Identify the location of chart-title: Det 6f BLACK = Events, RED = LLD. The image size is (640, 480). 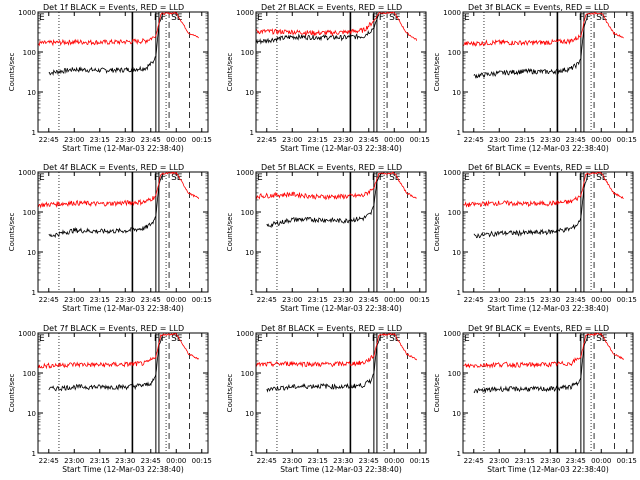
(538, 167).